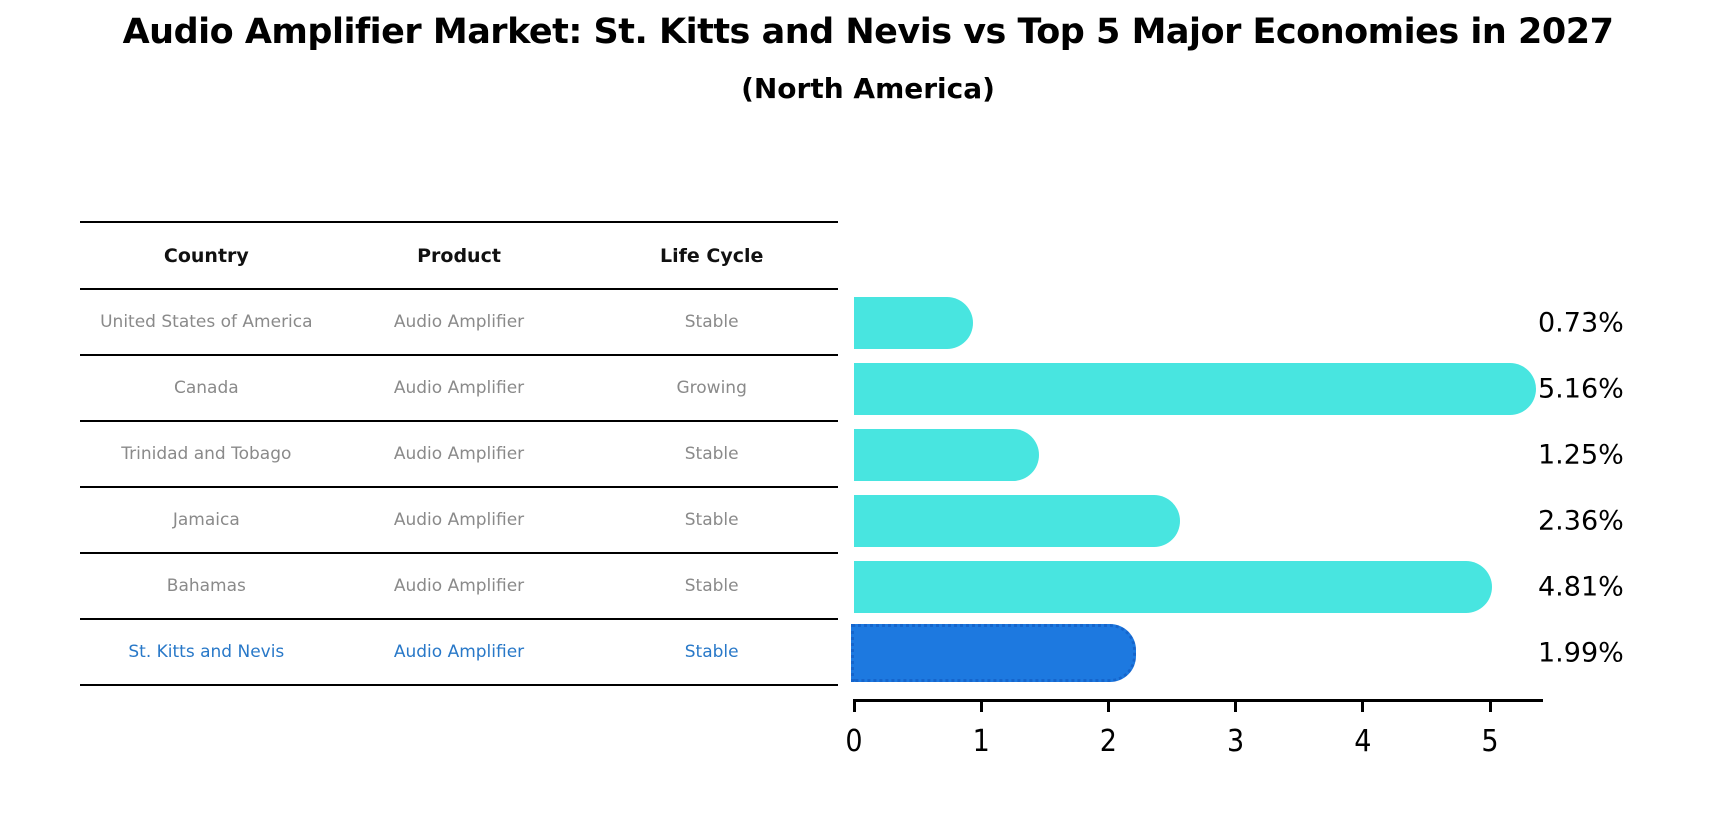 The image size is (1736, 823). I want to click on table-cell-country: St. Kitts and Nevis, so click(206, 652).